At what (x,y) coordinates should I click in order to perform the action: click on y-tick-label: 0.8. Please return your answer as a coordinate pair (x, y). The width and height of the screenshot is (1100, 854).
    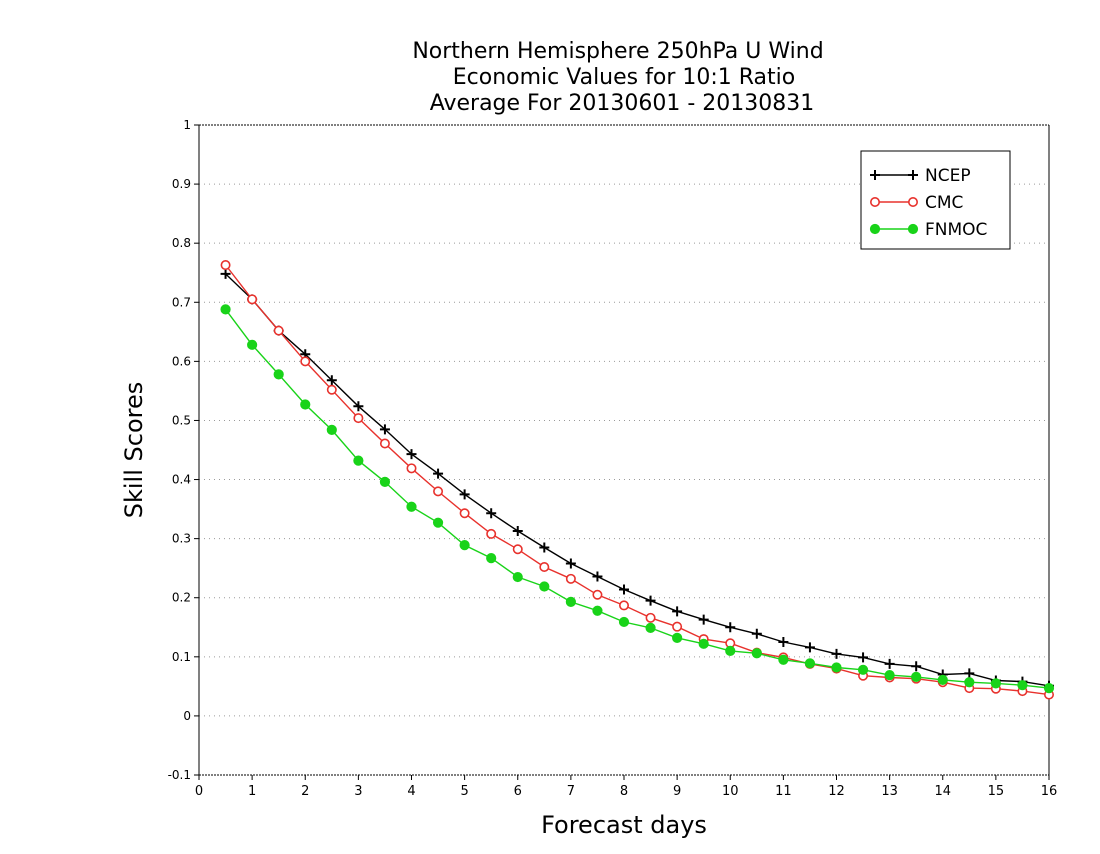
    Looking at the image, I should click on (181, 243).